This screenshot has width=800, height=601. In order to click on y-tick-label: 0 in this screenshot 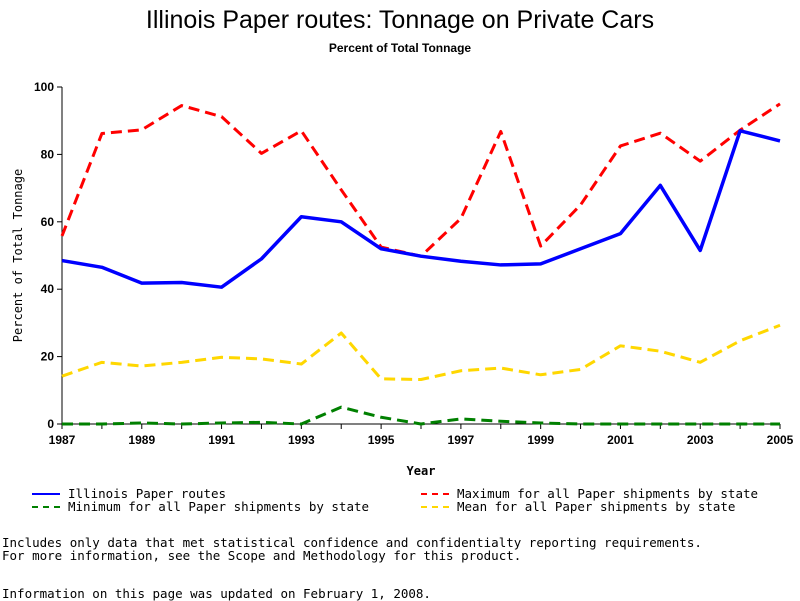, I will do `click(50, 424)`.